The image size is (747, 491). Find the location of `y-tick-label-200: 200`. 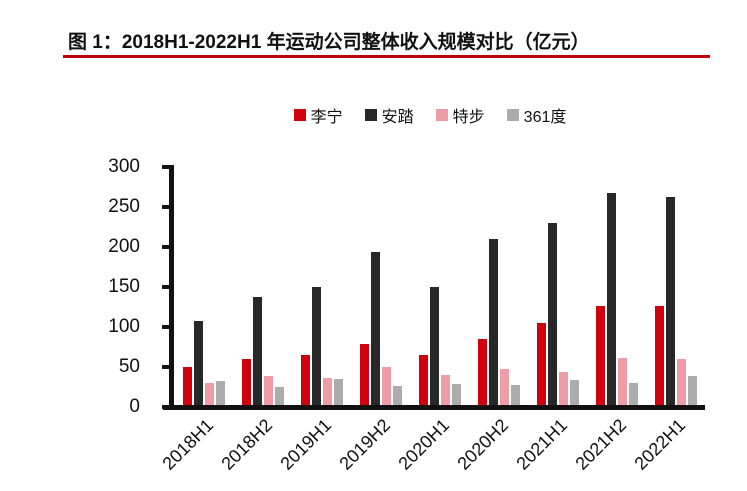

y-tick-label-200: 200 is located at coordinates (124, 246).